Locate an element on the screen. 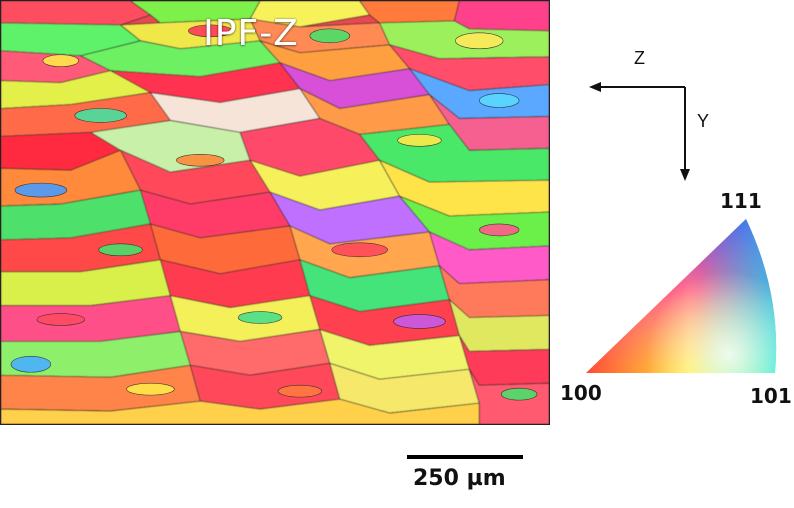 The image size is (794, 508). scale-bar: 250 µm is located at coordinates (465, 480).